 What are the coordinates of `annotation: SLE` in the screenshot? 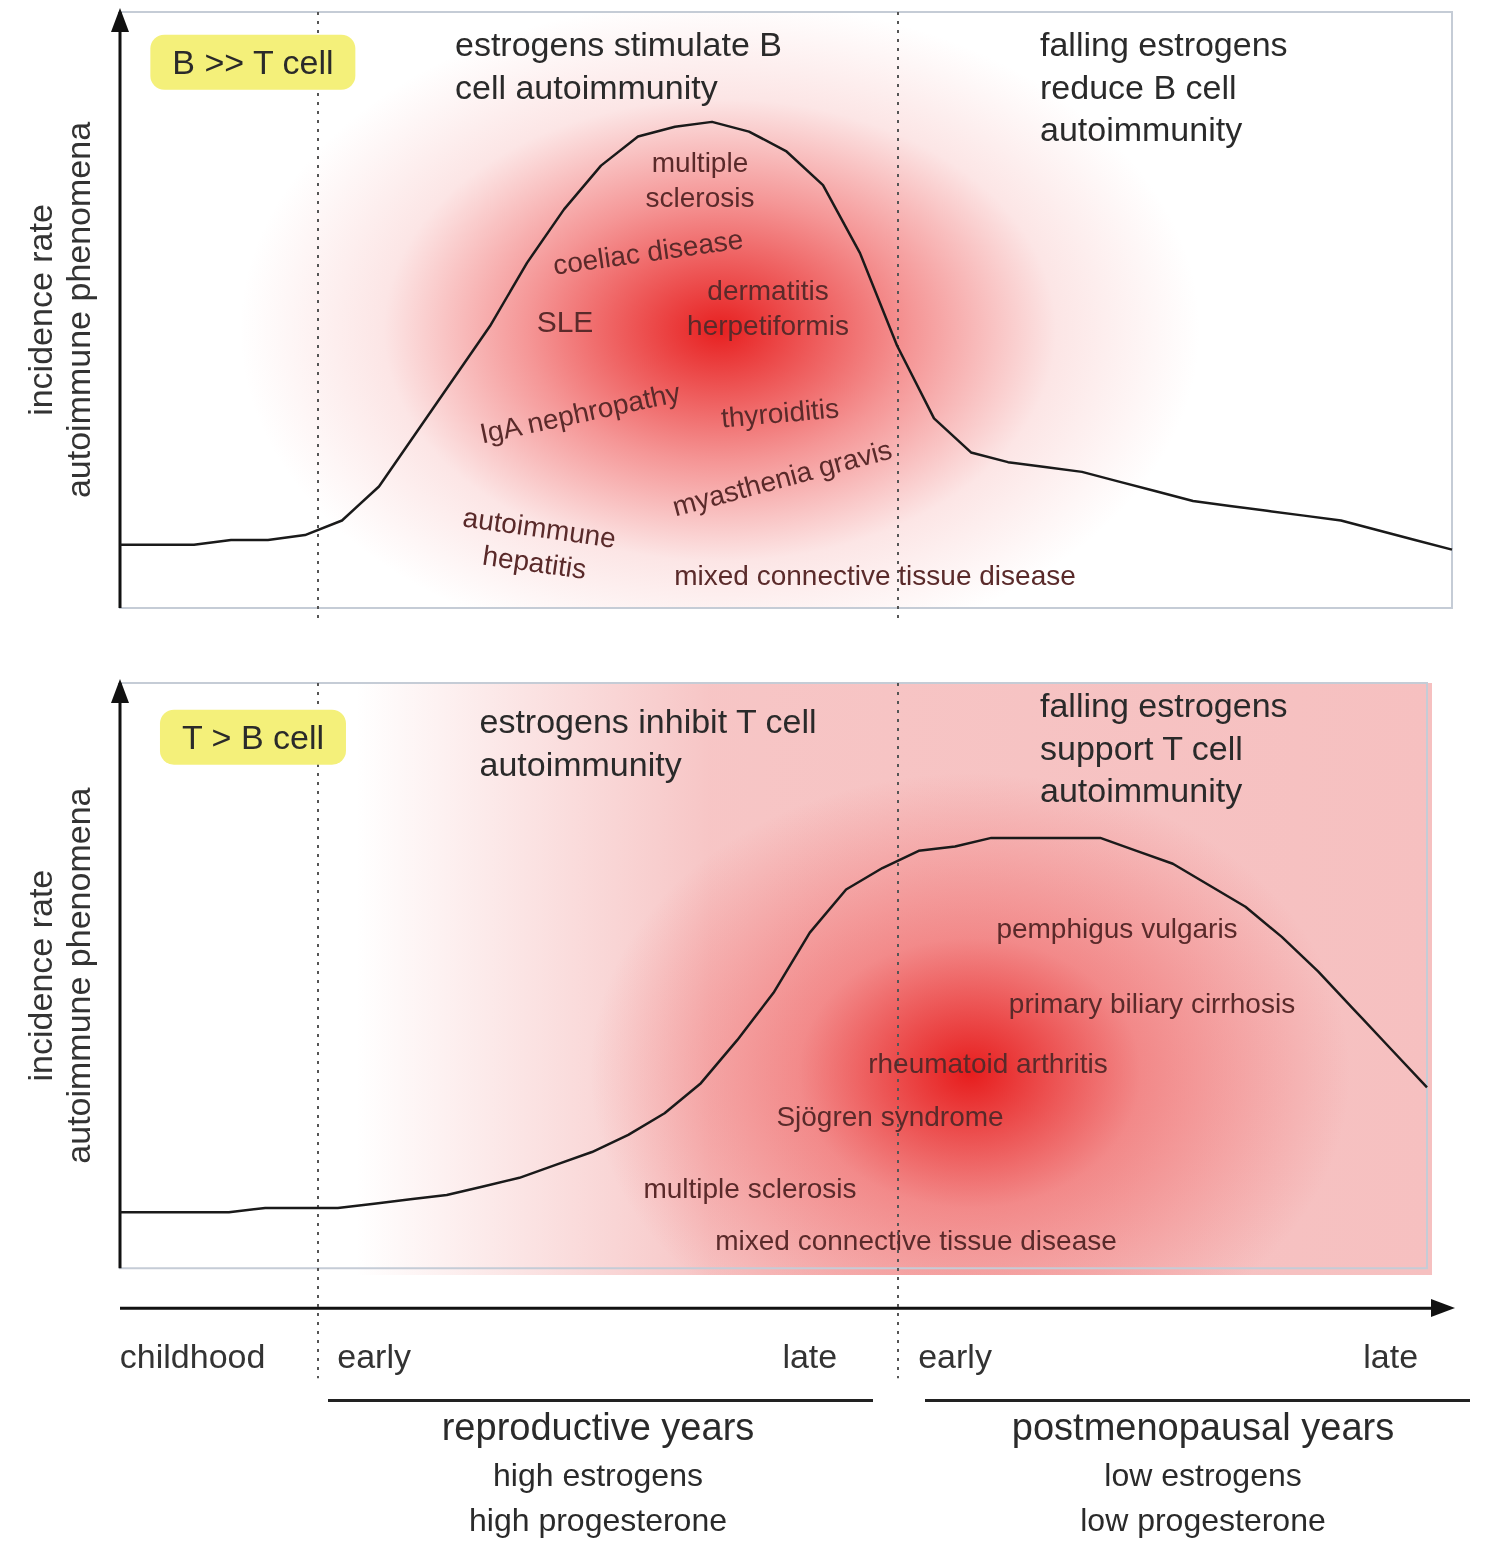 It's located at (565, 322).